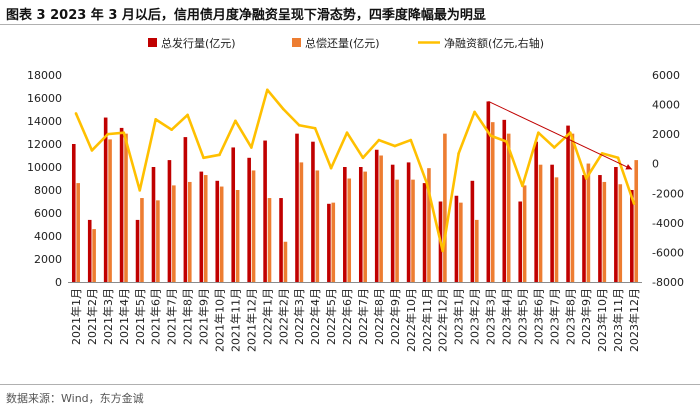 The width and height of the screenshot is (700, 410). Describe the element at coordinates (48, 190) in the screenshot. I see `left-tick-label: 8000` at that location.